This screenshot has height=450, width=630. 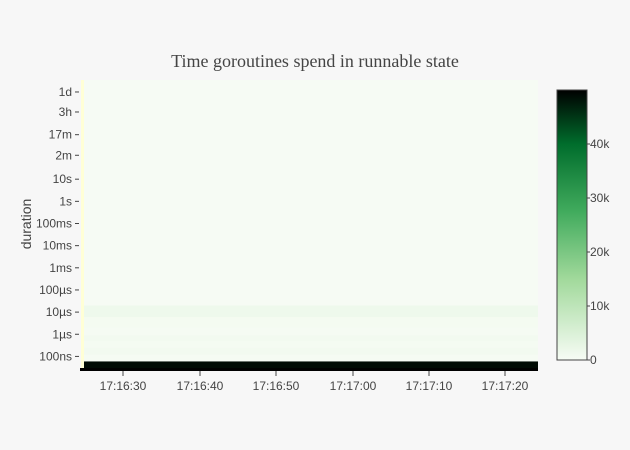 What do you see at coordinates (60, 135) in the screenshot?
I see `y-tick-label: 17m` at bounding box center [60, 135].